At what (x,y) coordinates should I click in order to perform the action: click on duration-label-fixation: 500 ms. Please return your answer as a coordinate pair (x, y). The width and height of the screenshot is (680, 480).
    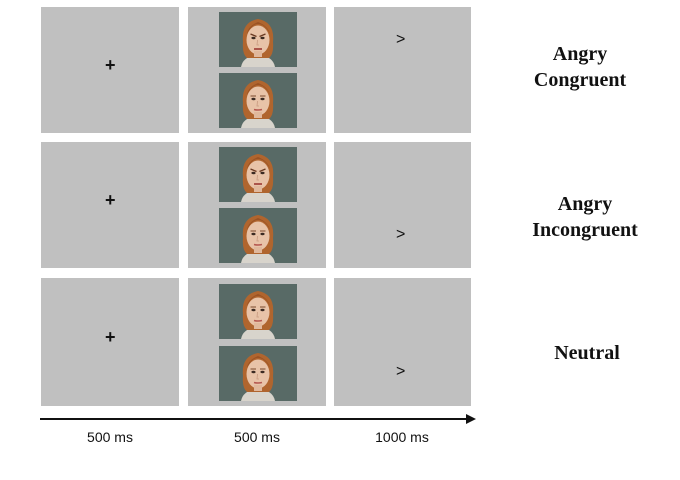
    Looking at the image, I should click on (110, 437).